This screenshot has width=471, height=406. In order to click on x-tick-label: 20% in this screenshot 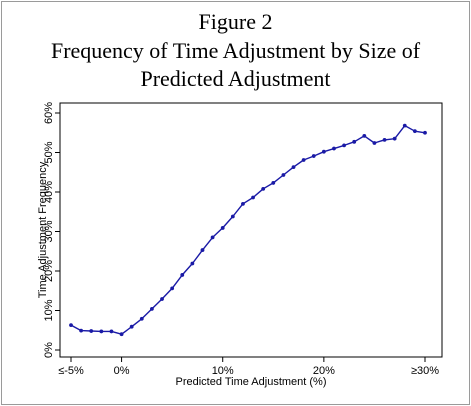, I will do `click(324, 371)`.